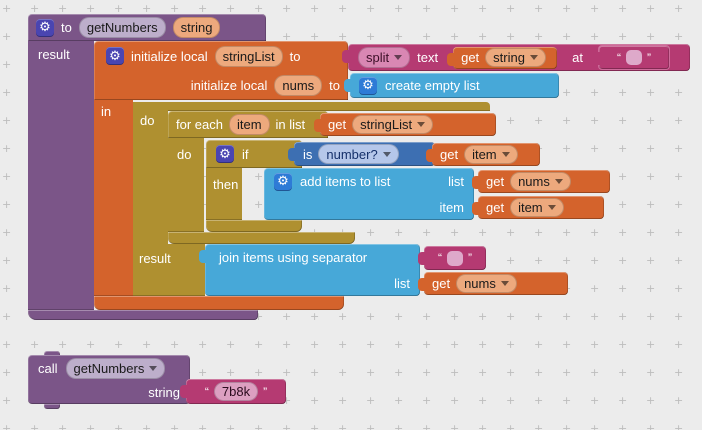 This screenshot has width=702, height=430. I want to click on split-text-block: split text get string at “ ”, so click(516, 57).